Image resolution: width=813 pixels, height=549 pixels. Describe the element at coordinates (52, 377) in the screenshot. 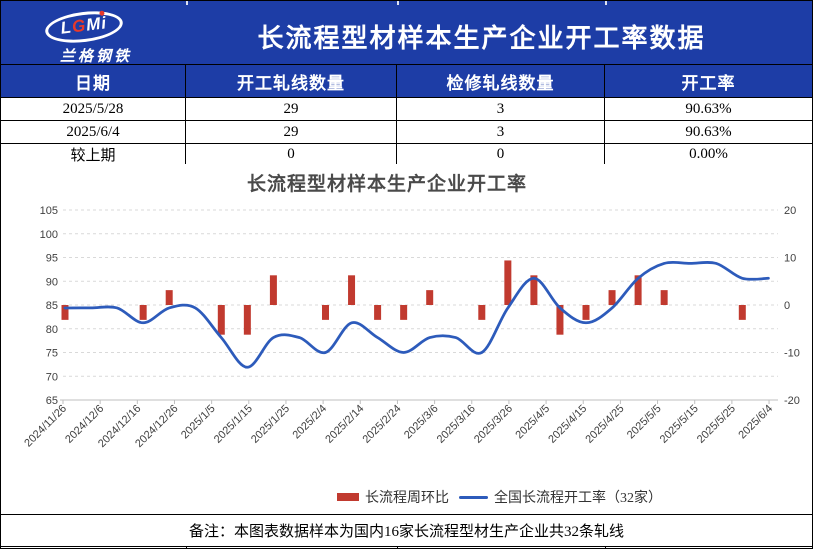

I see `left-axis-label: 70` at that location.